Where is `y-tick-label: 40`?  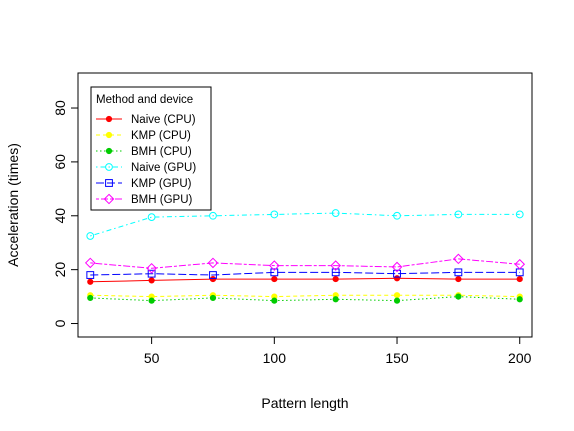
y-tick-label: 40 is located at coordinates (60, 216).